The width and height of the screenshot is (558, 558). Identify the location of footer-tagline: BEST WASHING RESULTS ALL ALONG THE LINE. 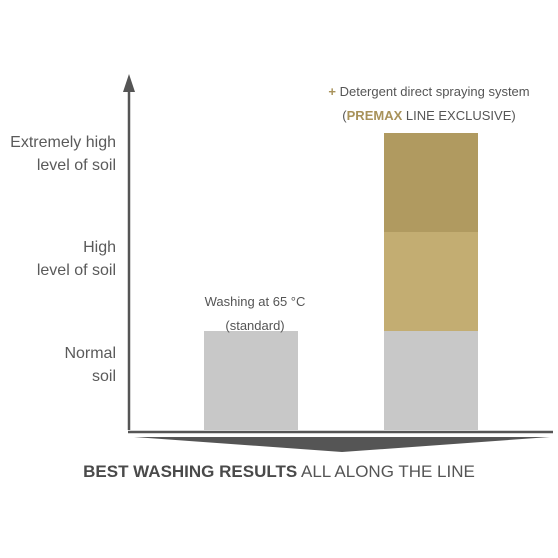
(279, 472).